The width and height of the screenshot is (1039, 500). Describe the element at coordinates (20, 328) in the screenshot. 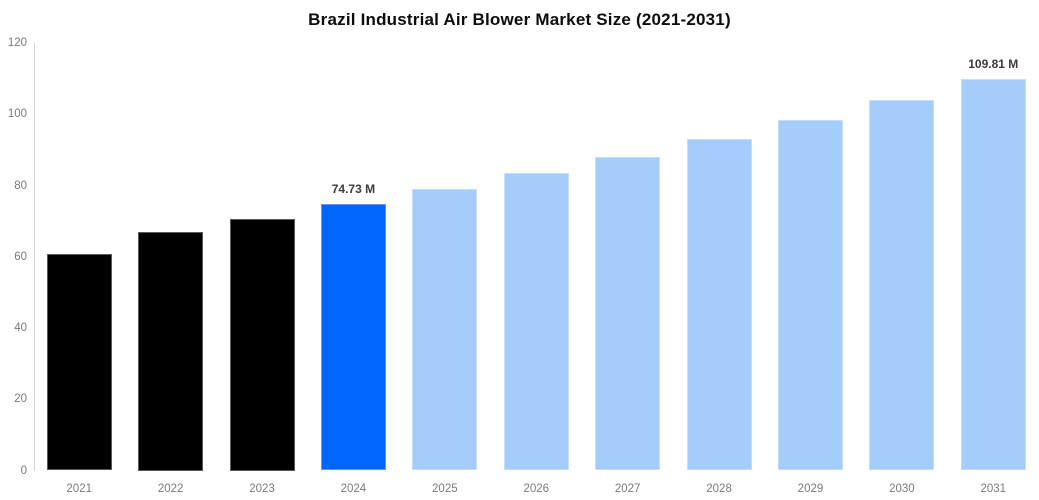

I see `y-axis-tick-label: 40` at that location.